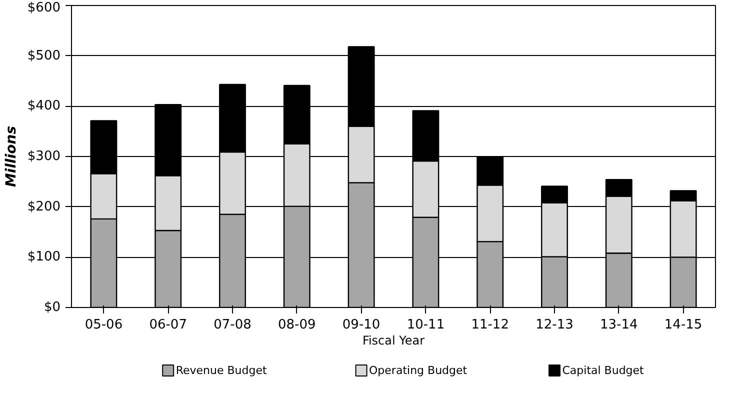 The width and height of the screenshot is (732, 404). What do you see at coordinates (44, 257) in the screenshot?
I see `y-tick-label: $100` at bounding box center [44, 257].